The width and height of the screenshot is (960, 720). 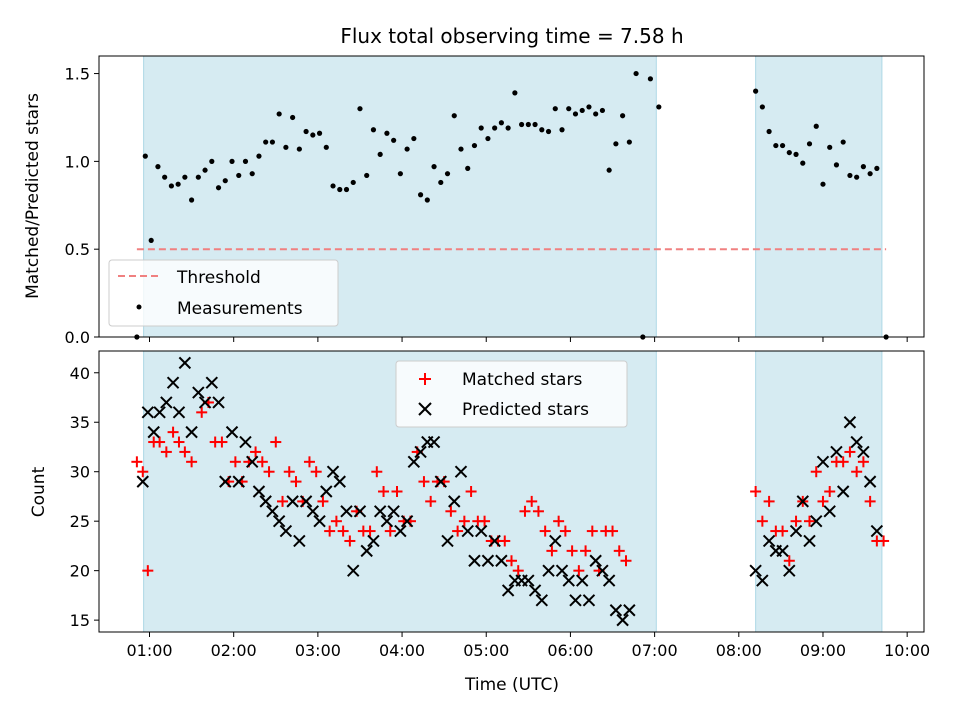 I want to click on ratio-y-tick-label: 0.5, so click(x=77, y=249).